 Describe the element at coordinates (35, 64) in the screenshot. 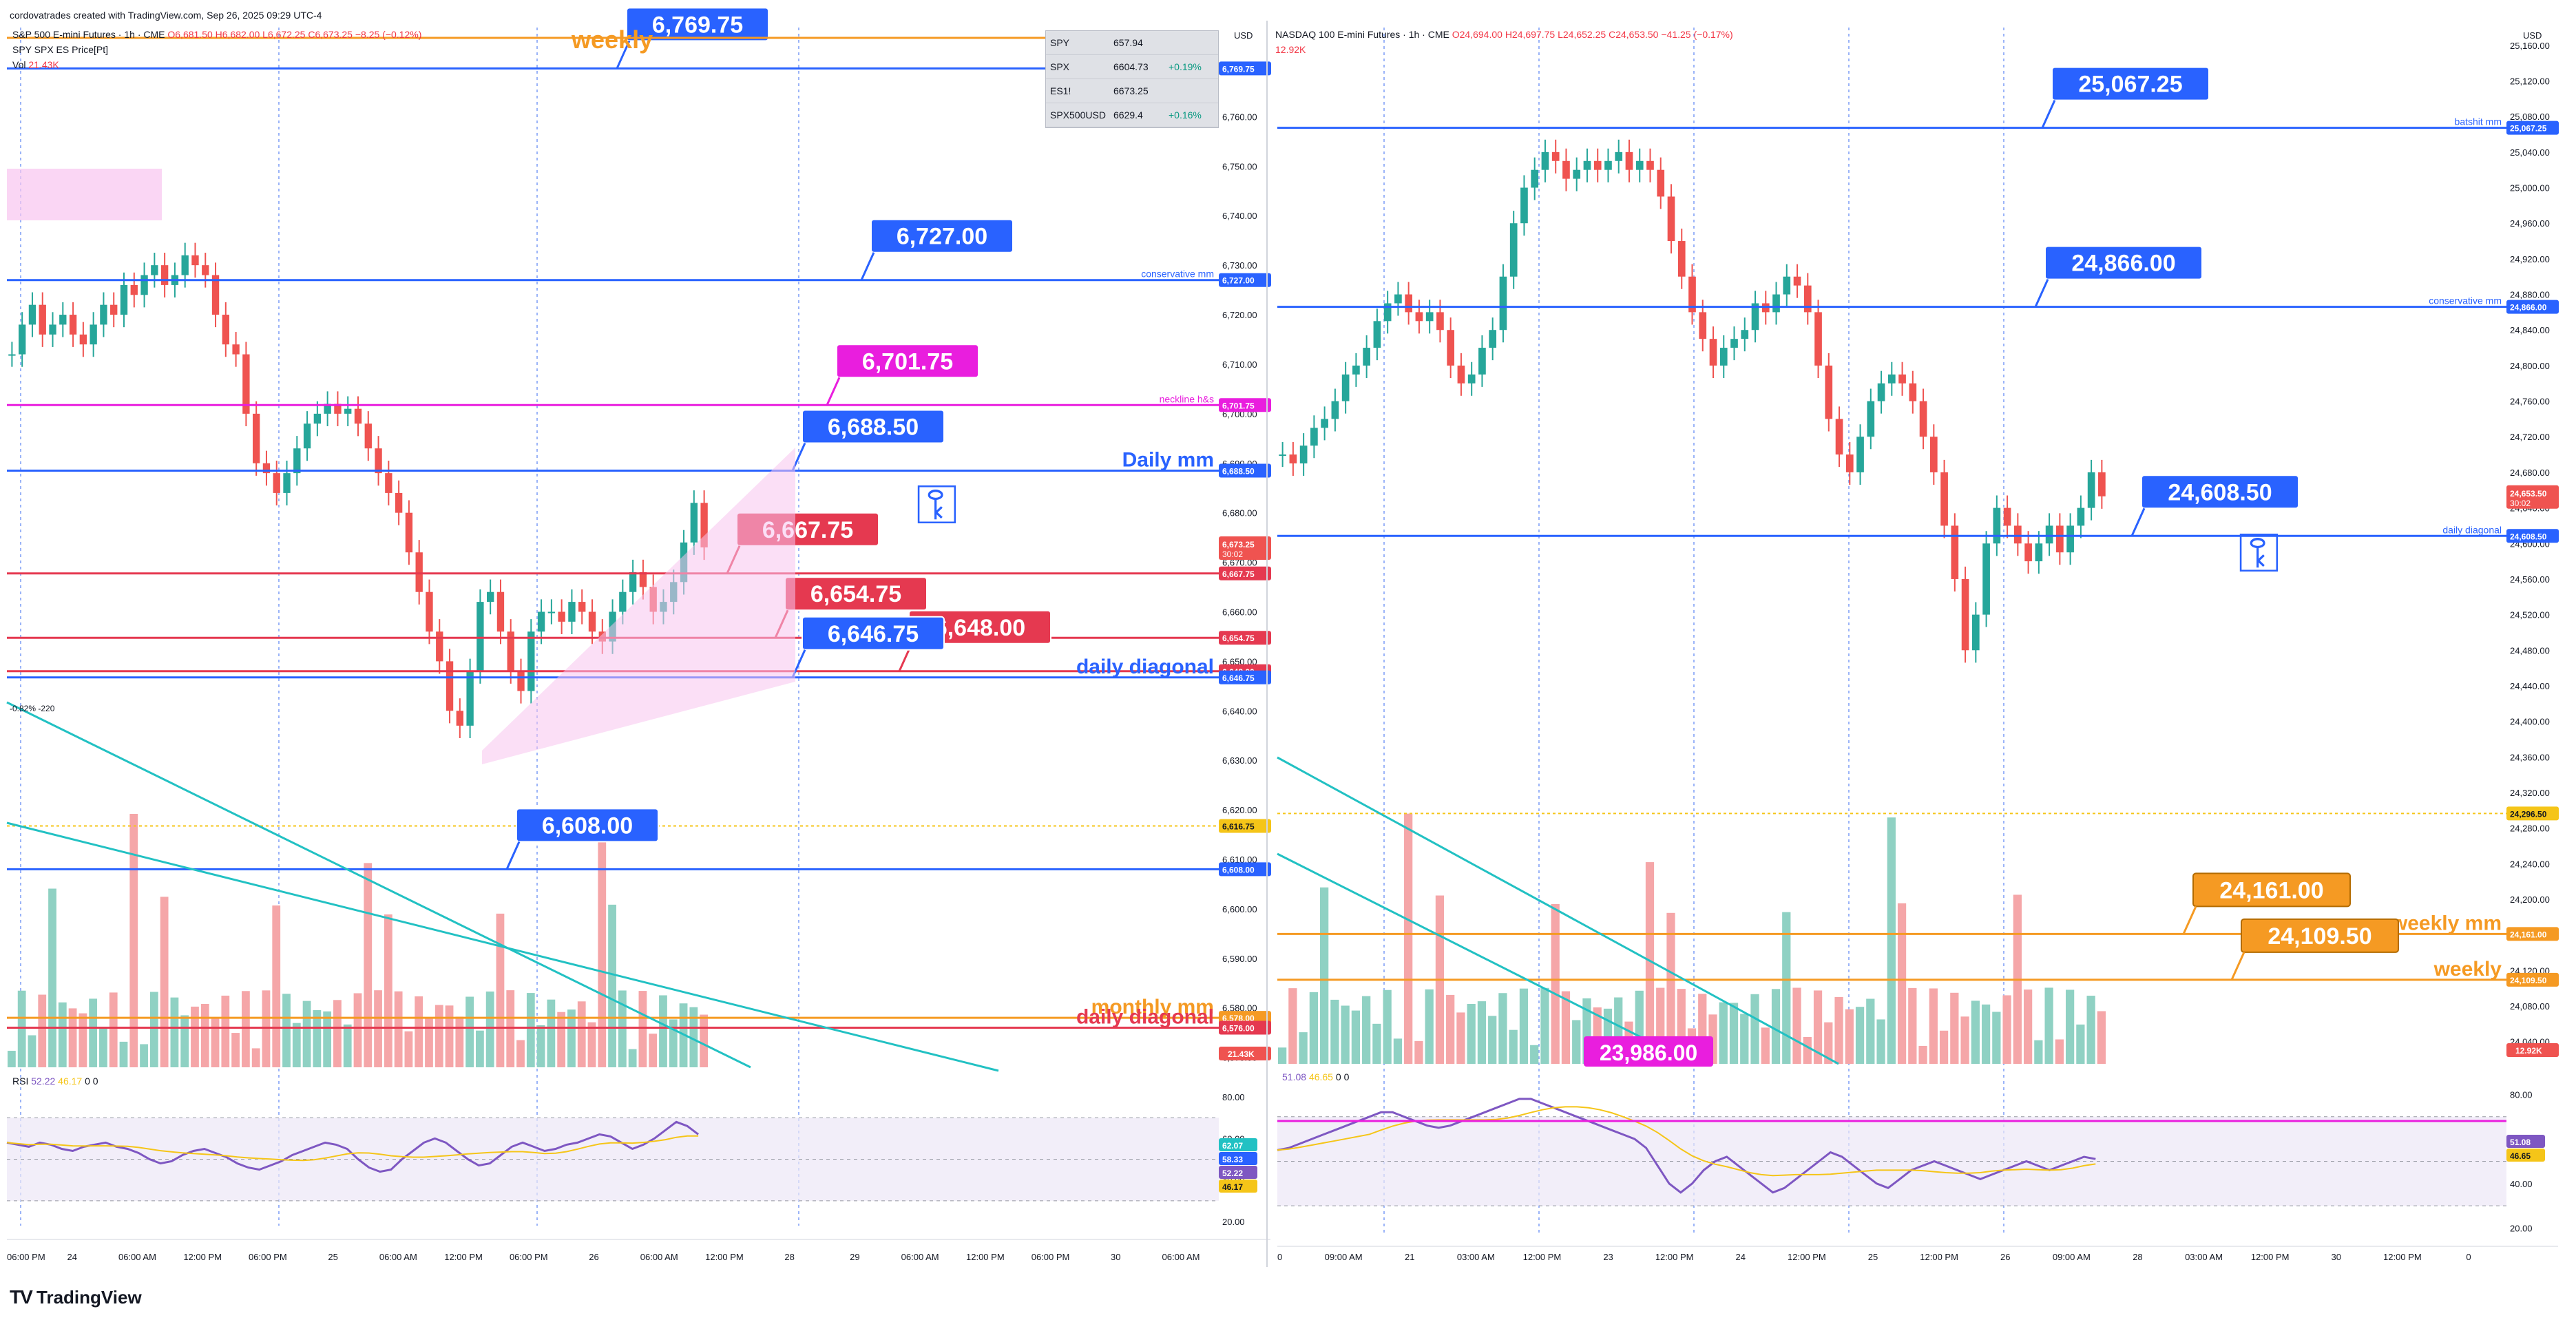

I see `es-volume-legend: Vol 21.43K` at that location.